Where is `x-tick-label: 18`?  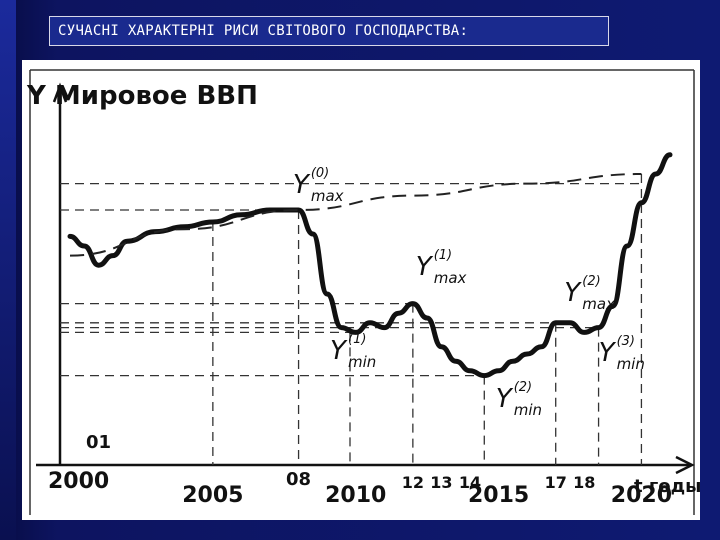
x-tick-label: 18 is located at coordinates (584, 482).